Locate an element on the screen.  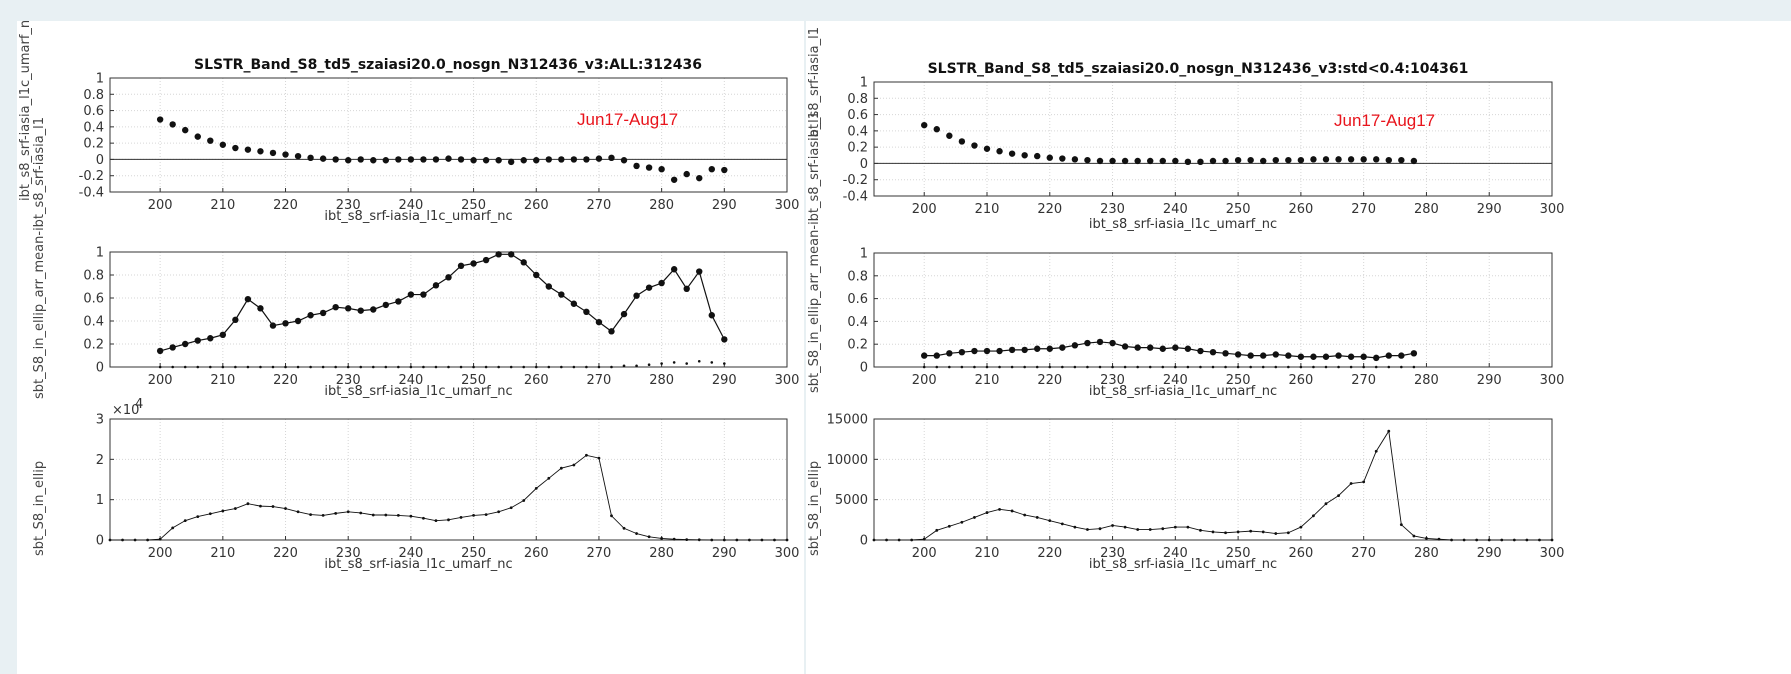
y-tick-label: 1 is located at coordinates (100, 253).